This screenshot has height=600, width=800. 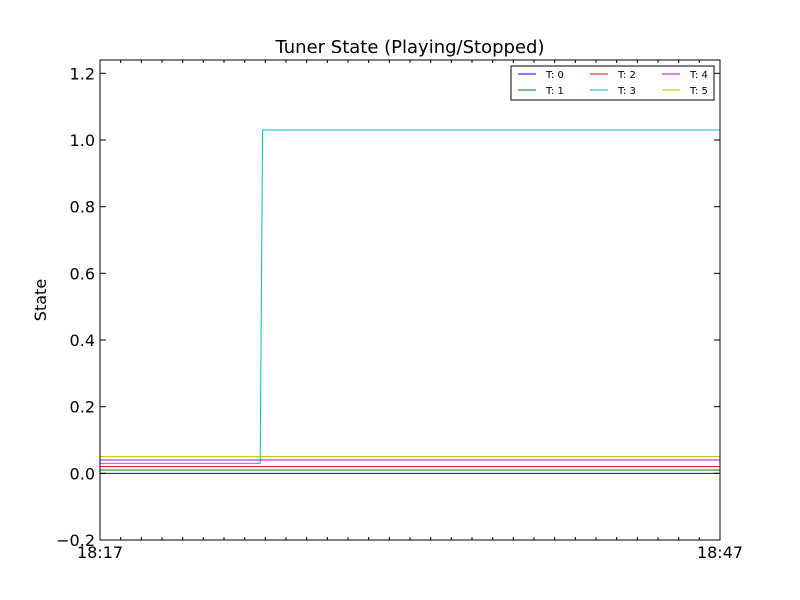 What do you see at coordinates (698, 75) in the screenshot?
I see `legend-label: T: 4` at bounding box center [698, 75].